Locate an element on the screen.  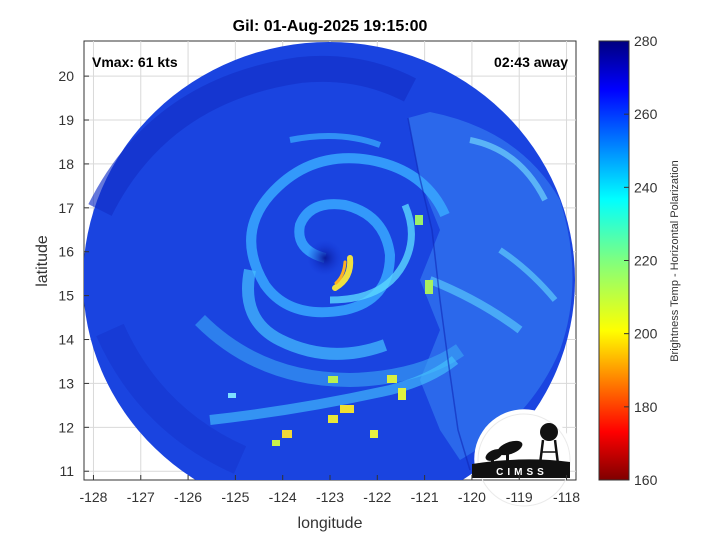
x-tick-label: -127 is located at coordinates (141, 497).